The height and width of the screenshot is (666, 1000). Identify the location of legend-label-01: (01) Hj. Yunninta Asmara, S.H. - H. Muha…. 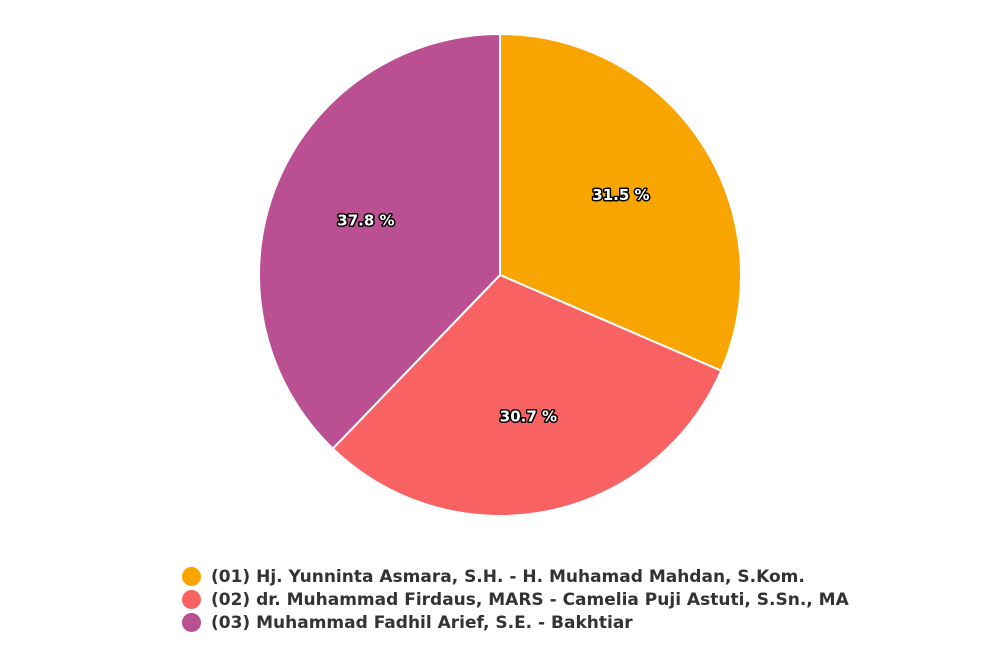
(508, 576).